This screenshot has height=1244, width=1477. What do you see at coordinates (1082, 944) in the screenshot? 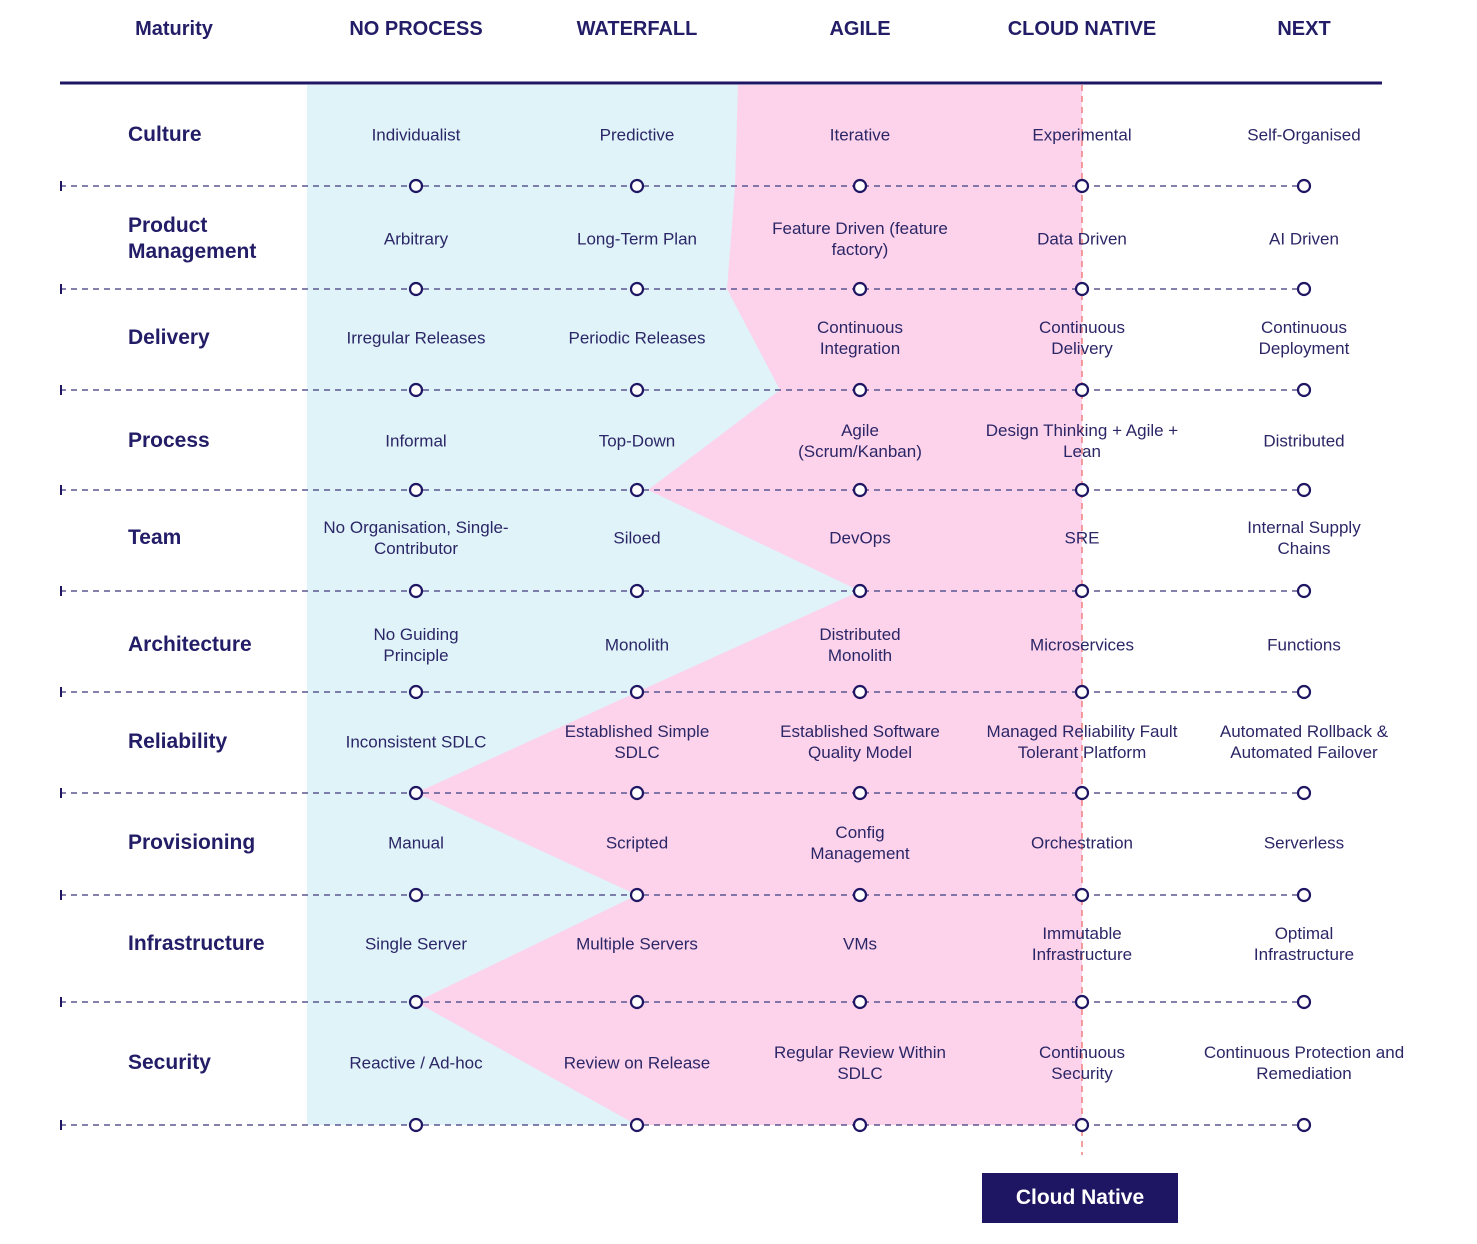
I see `maturity-cell: Immutable Infrastructure` at bounding box center [1082, 944].